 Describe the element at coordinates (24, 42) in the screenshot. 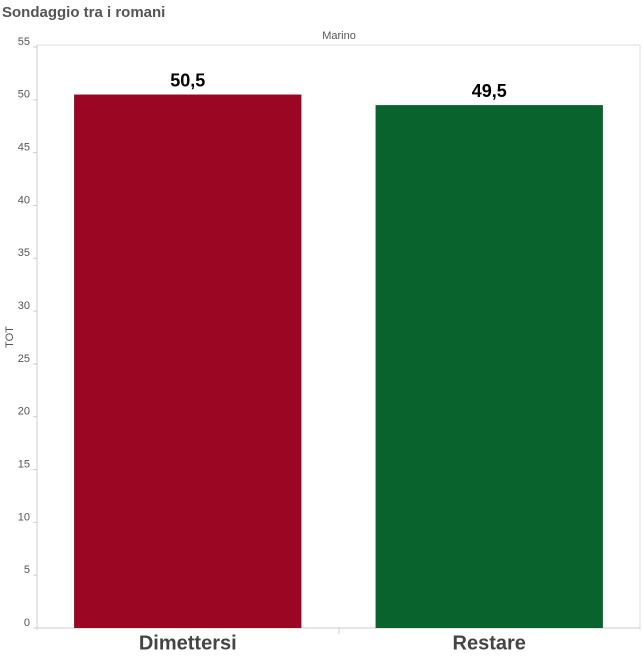

I see `y-tick-label: 55` at that location.